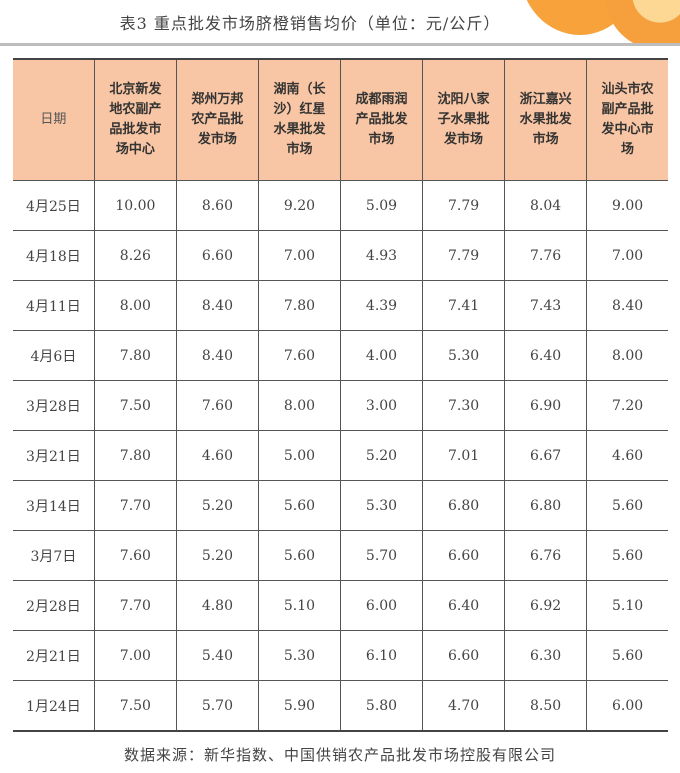  Describe the element at coordinates (627, 706) in the screenshot. I see `price-cell: 6.00` at that location.